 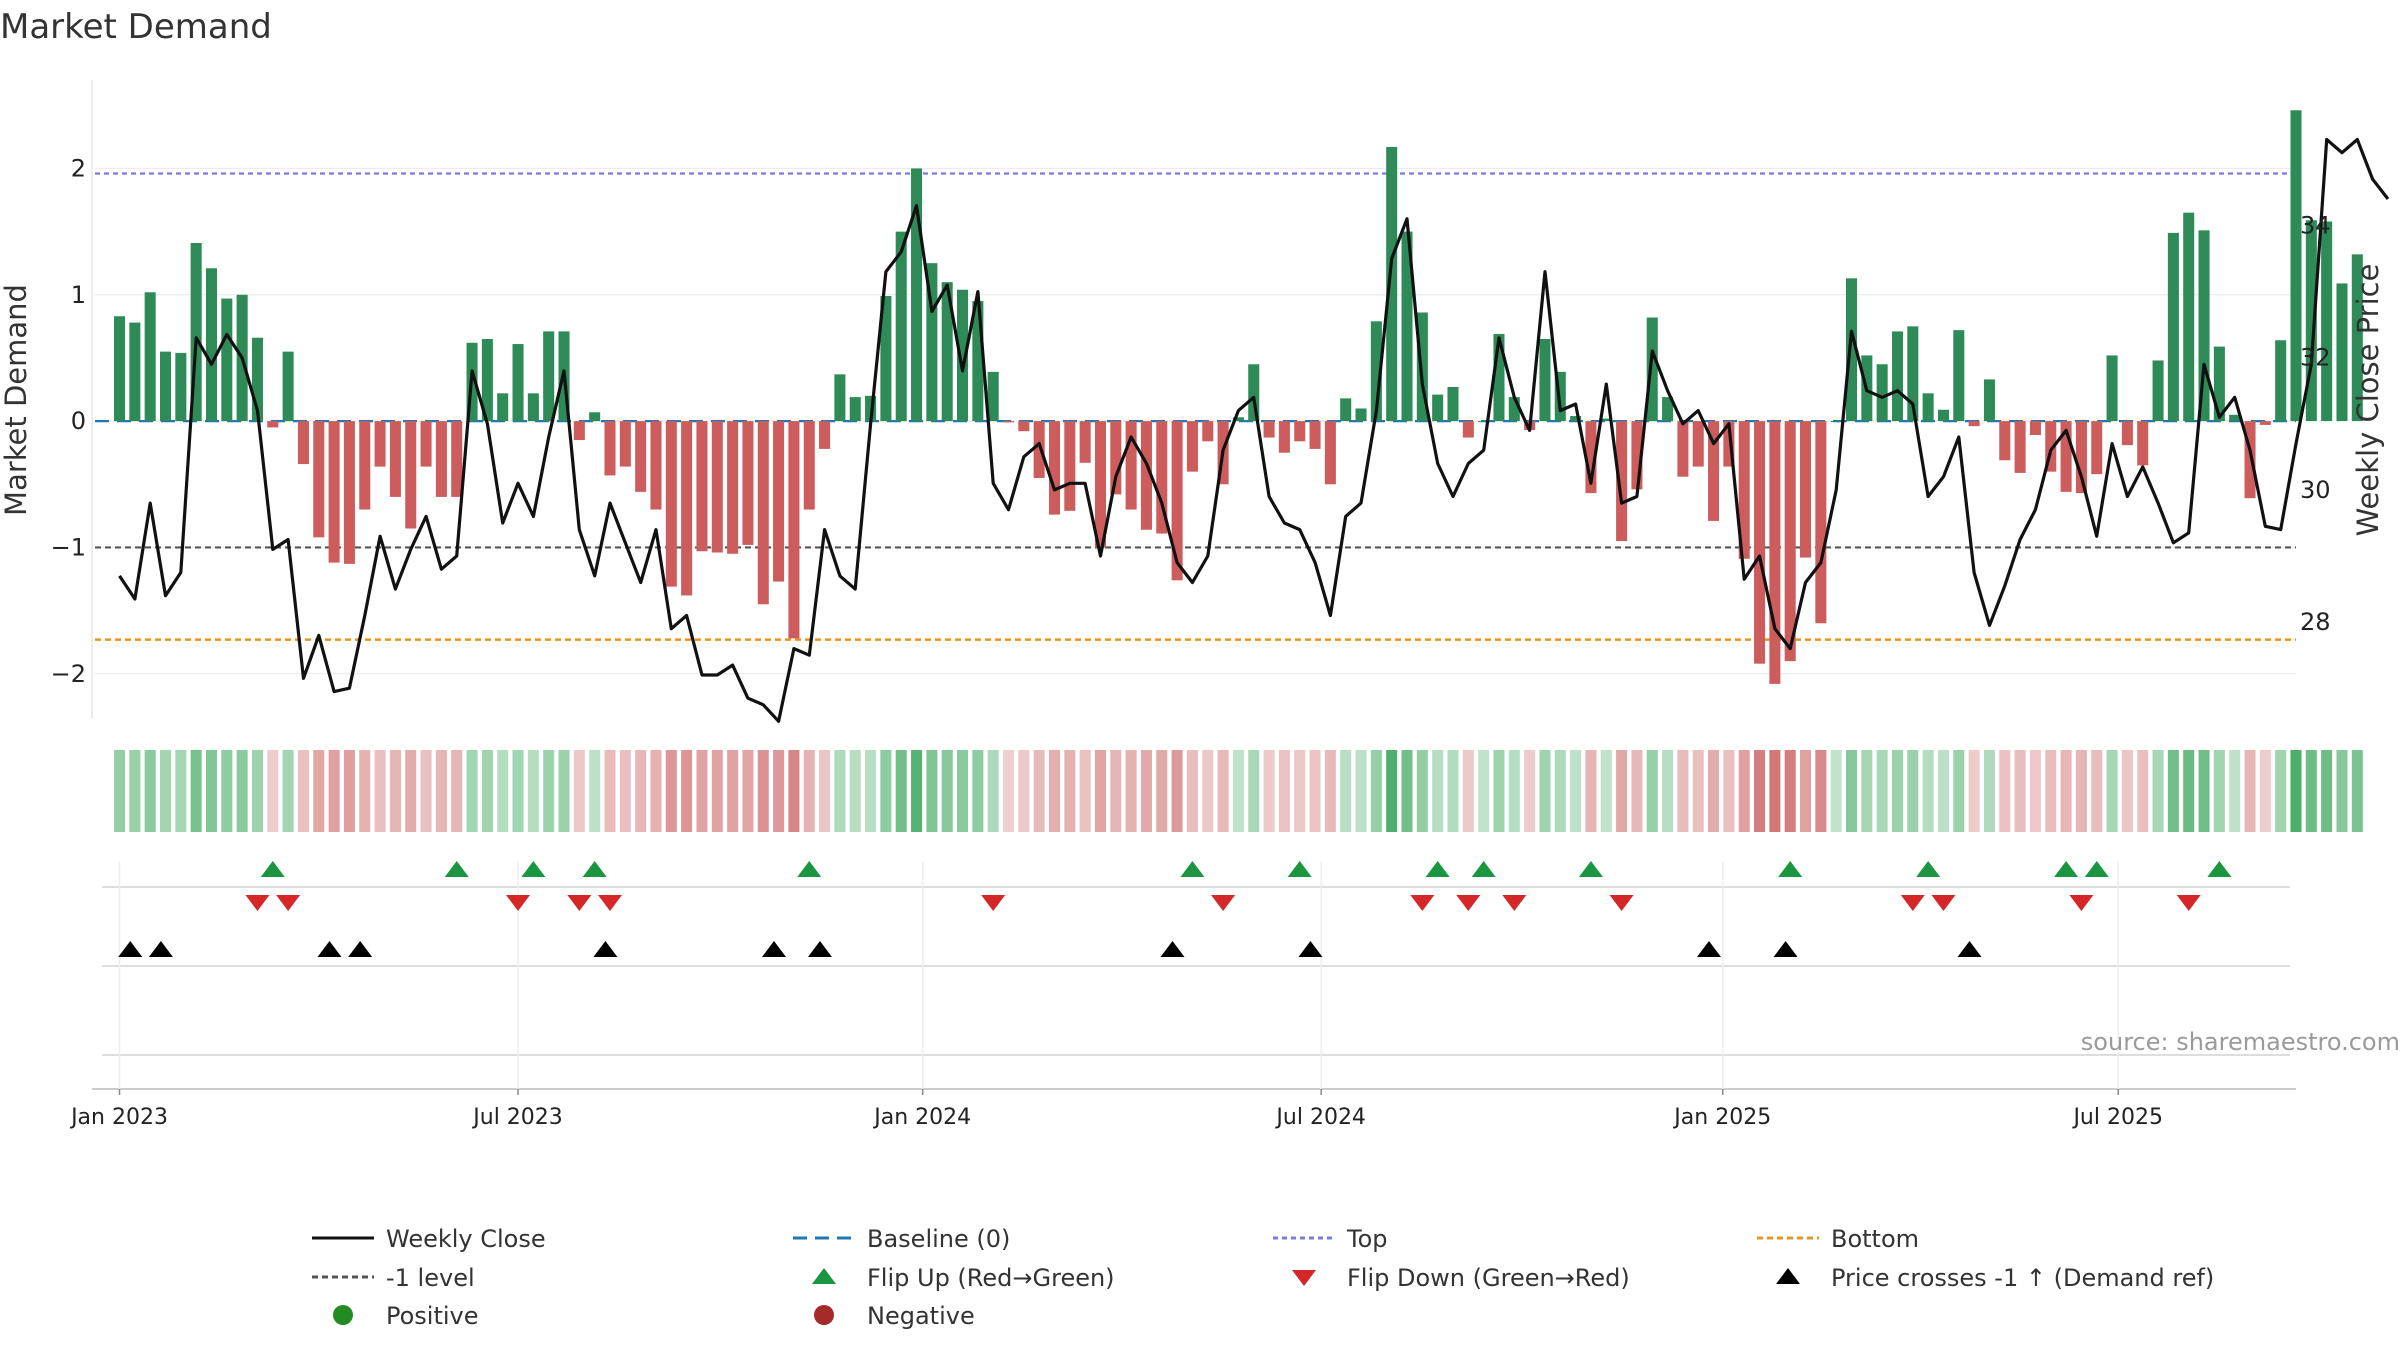 I want to click on x-tick-label: Jan 2025, so click(x=1721, y=1117).